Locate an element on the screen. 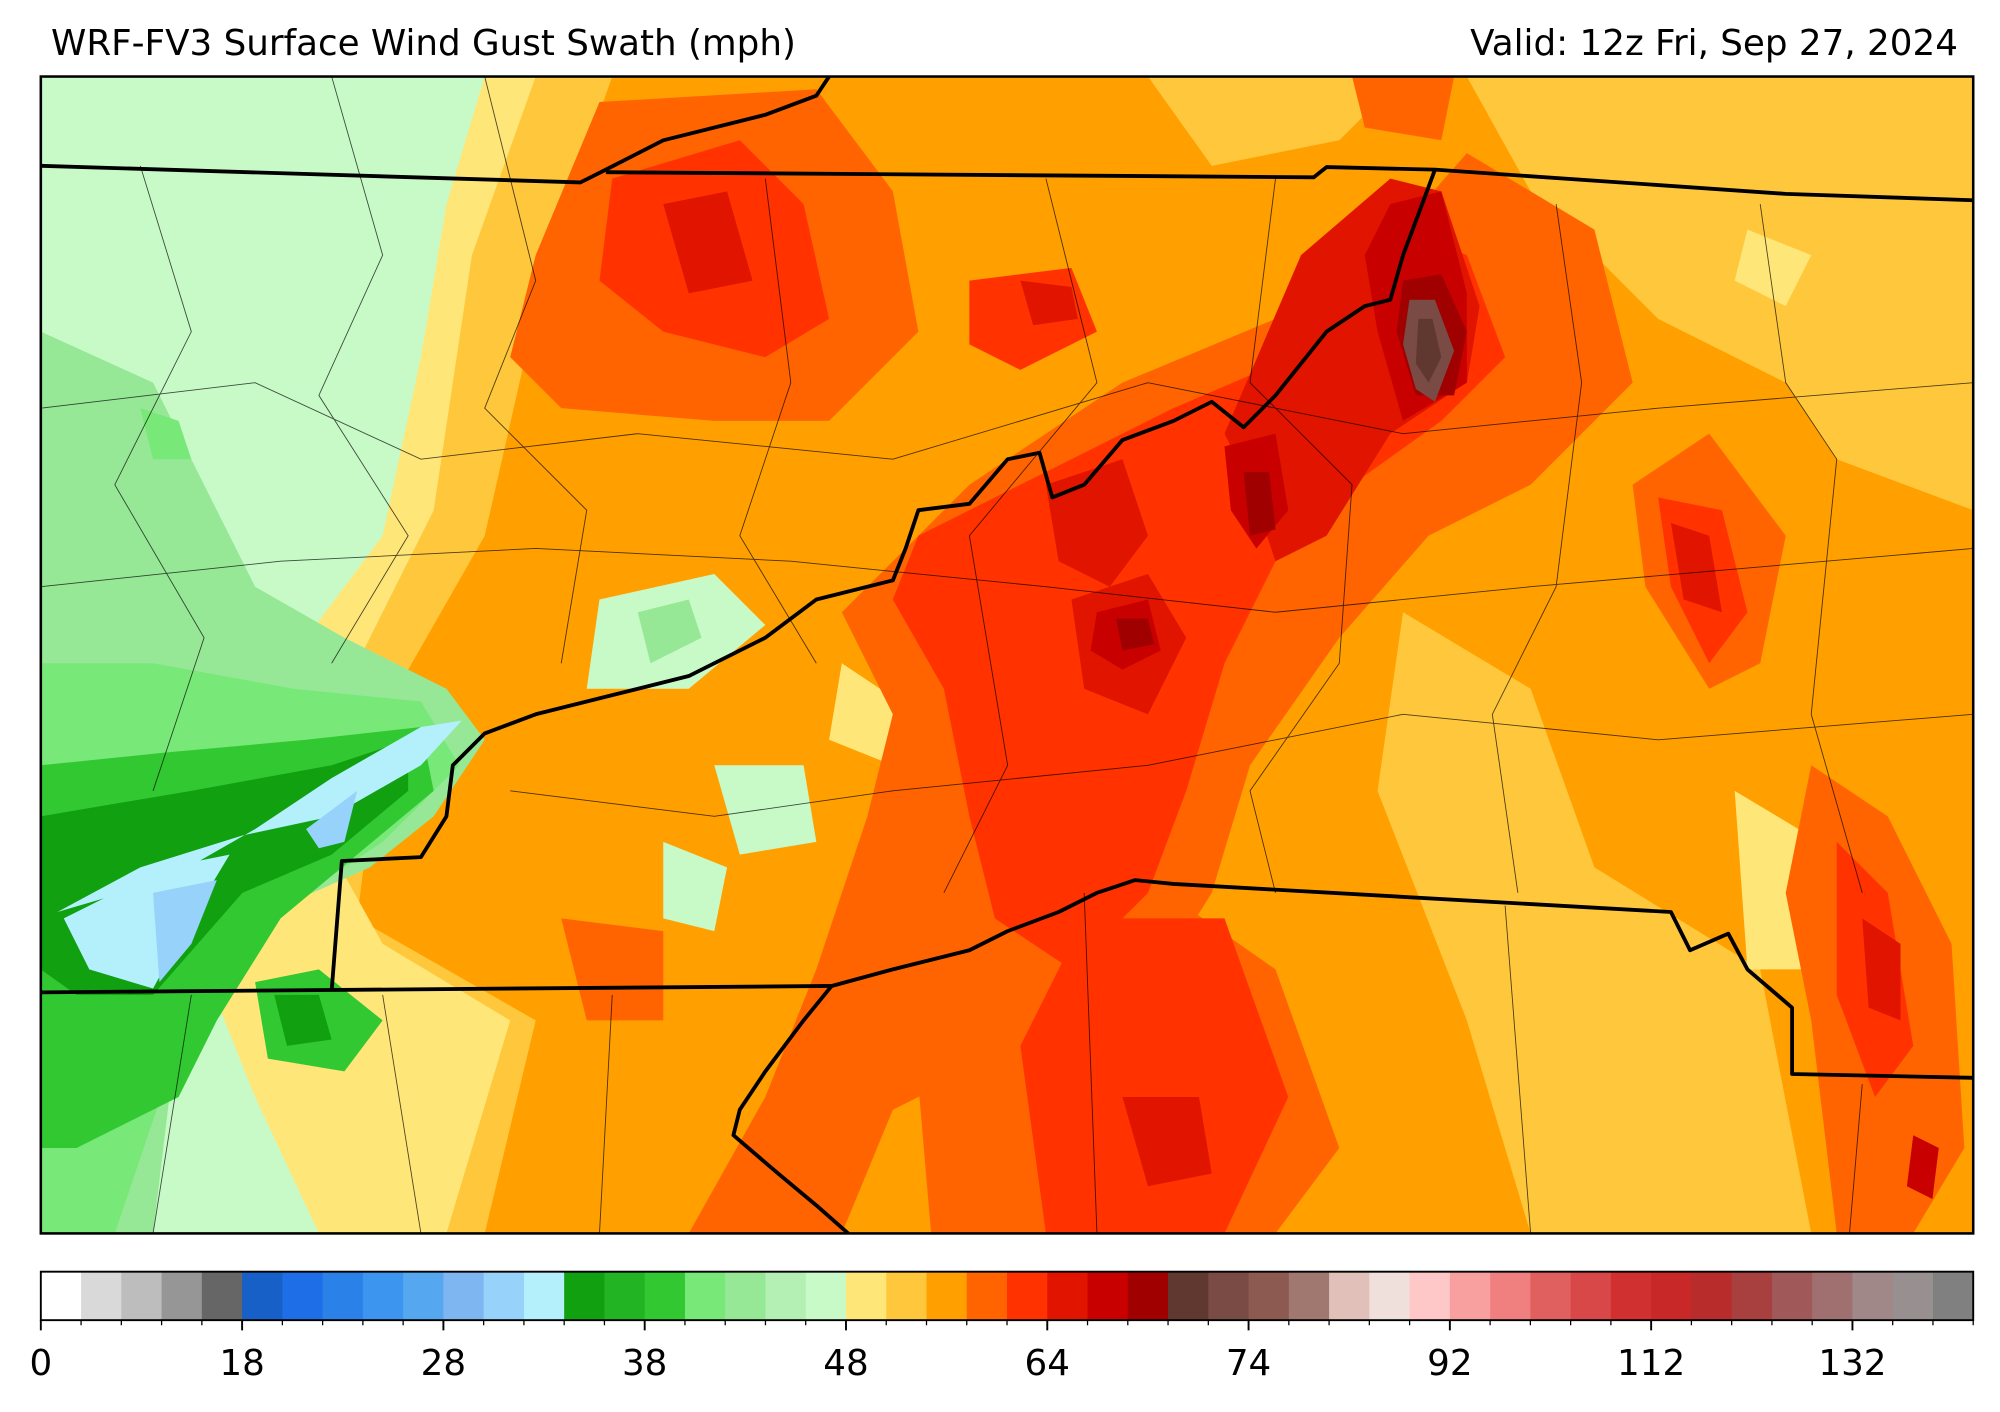 Image resolution: width=2000 pixels, height=1412 pixels. colorbar-tick-label: 132 is located at coordinates (1852, 1363).